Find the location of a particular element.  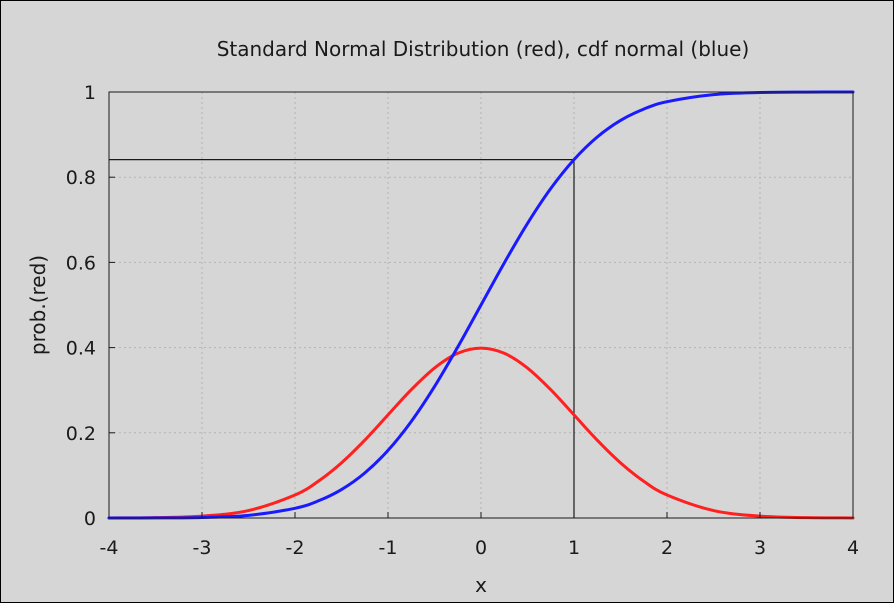

x-tick-label: -4 is located at coordinates (109, 548).